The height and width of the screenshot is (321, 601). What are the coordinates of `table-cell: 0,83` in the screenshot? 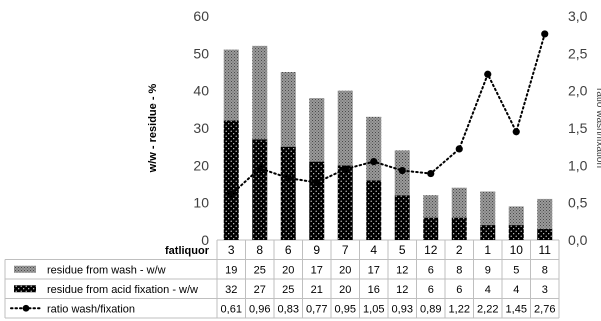 It's located at (288, 309).